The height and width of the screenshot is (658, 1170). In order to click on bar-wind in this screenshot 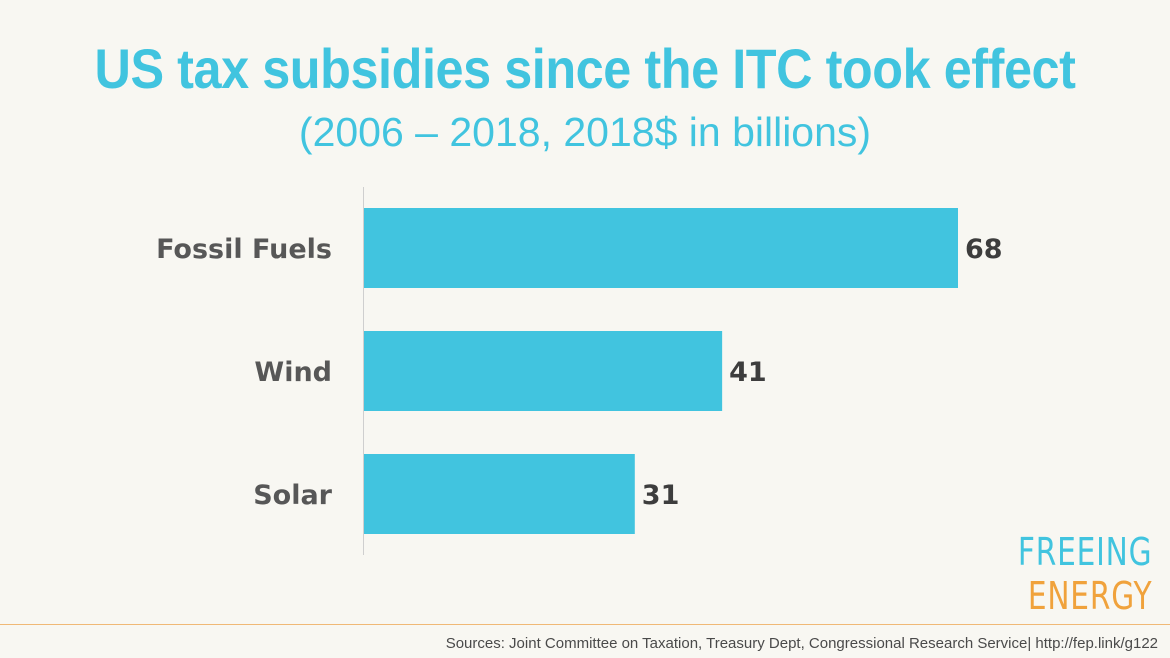, I will do `click(543, 371)`.